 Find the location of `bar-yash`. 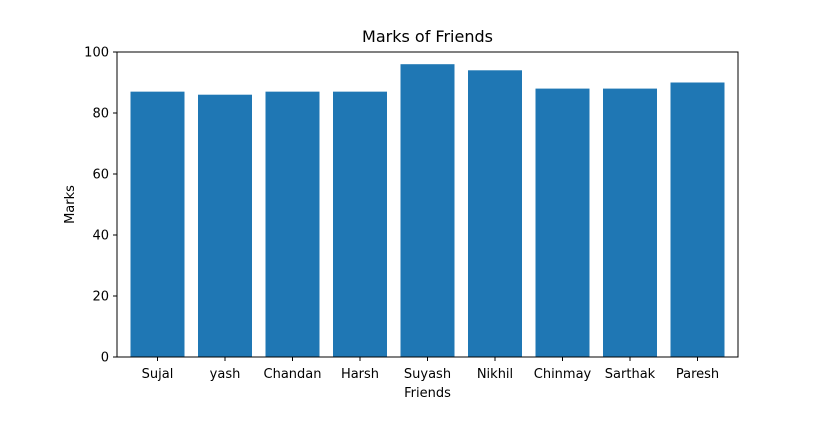

bar-yash is located at coordinates (225, 225).